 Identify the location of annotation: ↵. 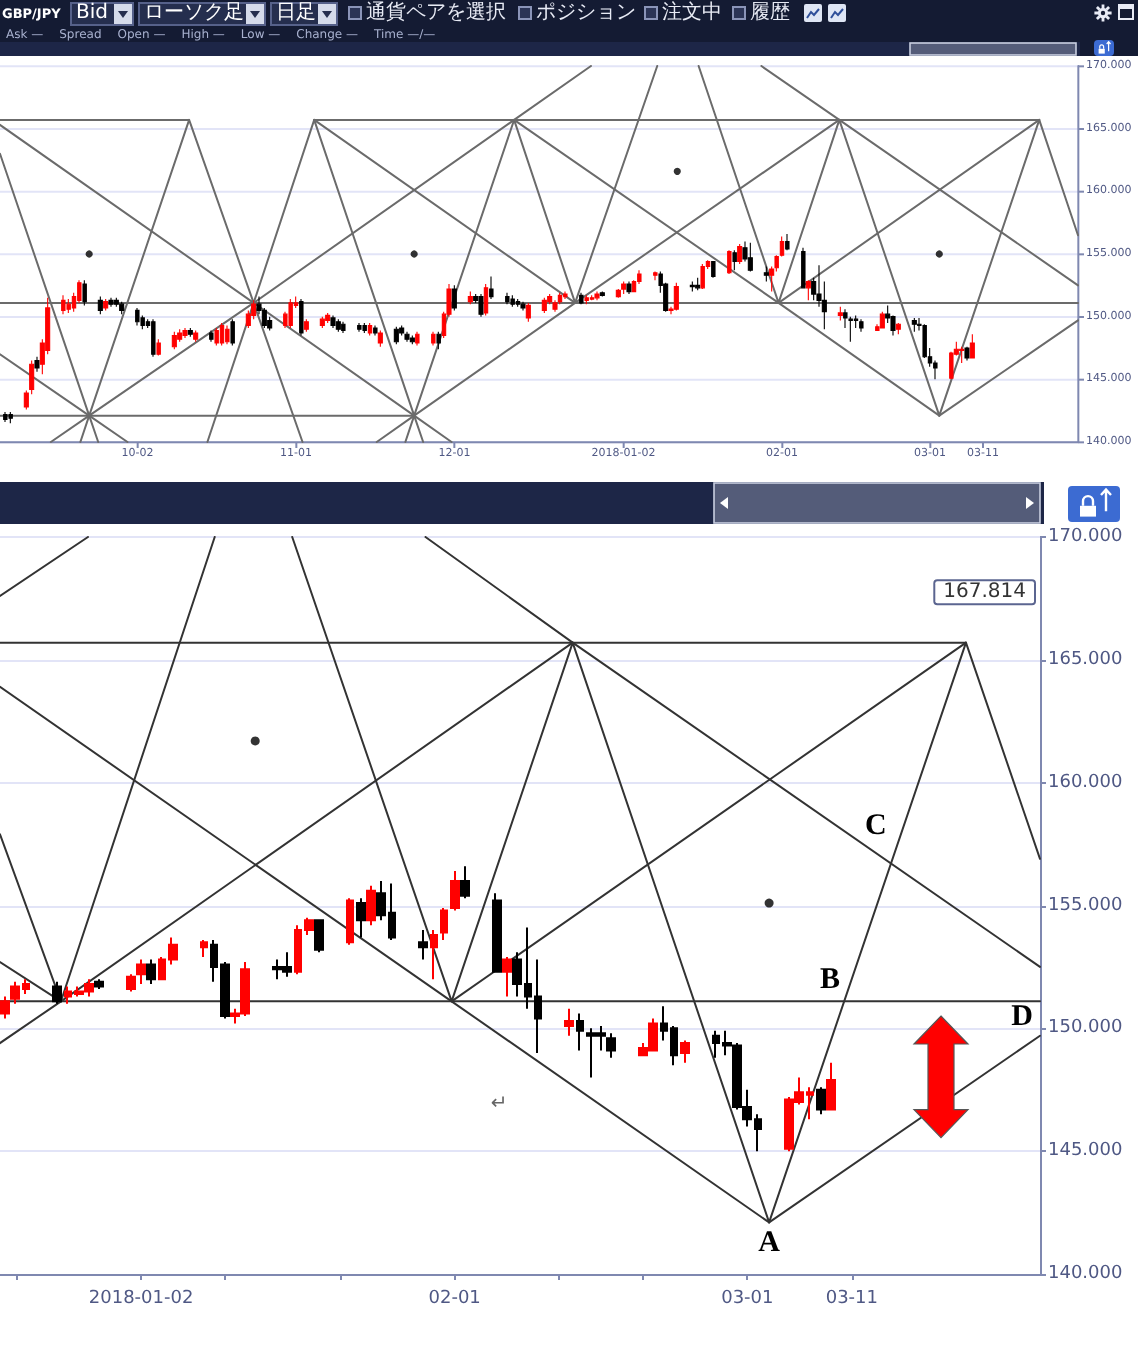
(499, 1104).